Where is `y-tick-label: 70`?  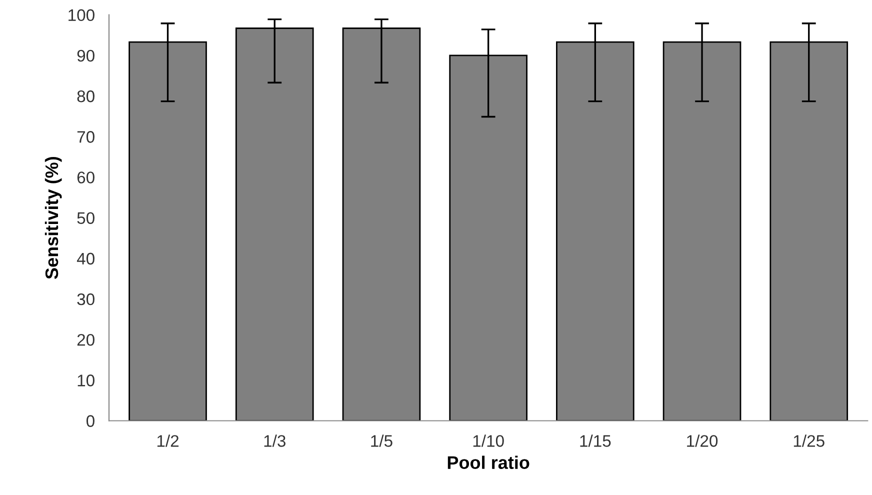 y-tick-label: 70 is located at coordinates (85, 137).